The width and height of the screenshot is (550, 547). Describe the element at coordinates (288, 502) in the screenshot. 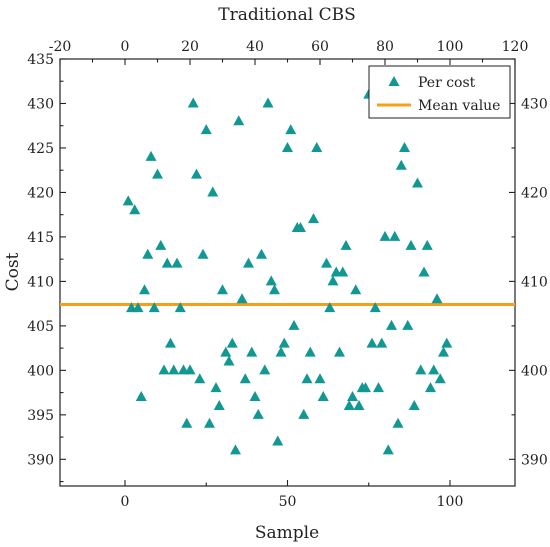

I see `x-tick-label-bottom: 50` at that location.